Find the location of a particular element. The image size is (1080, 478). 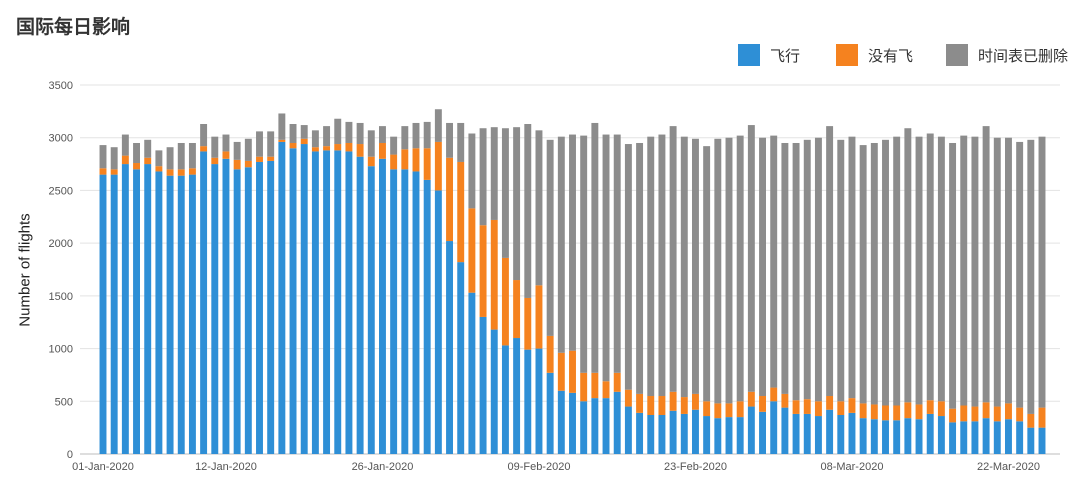

x-tick-label: 01-Jan-2020 is located at coordinates (103, 467).